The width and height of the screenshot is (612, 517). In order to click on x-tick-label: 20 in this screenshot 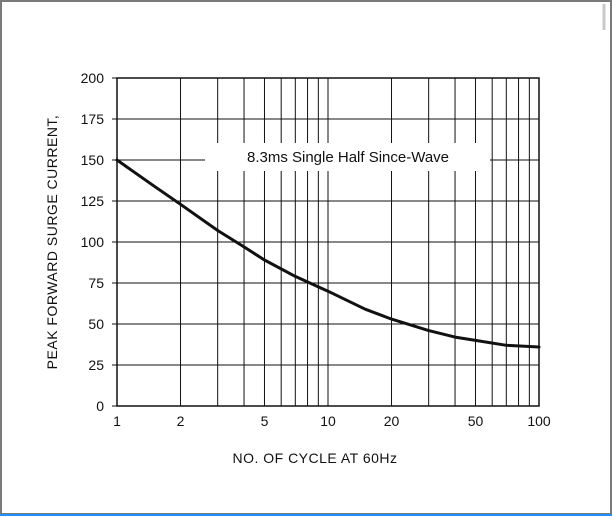, I will do `click(392, 421)`.